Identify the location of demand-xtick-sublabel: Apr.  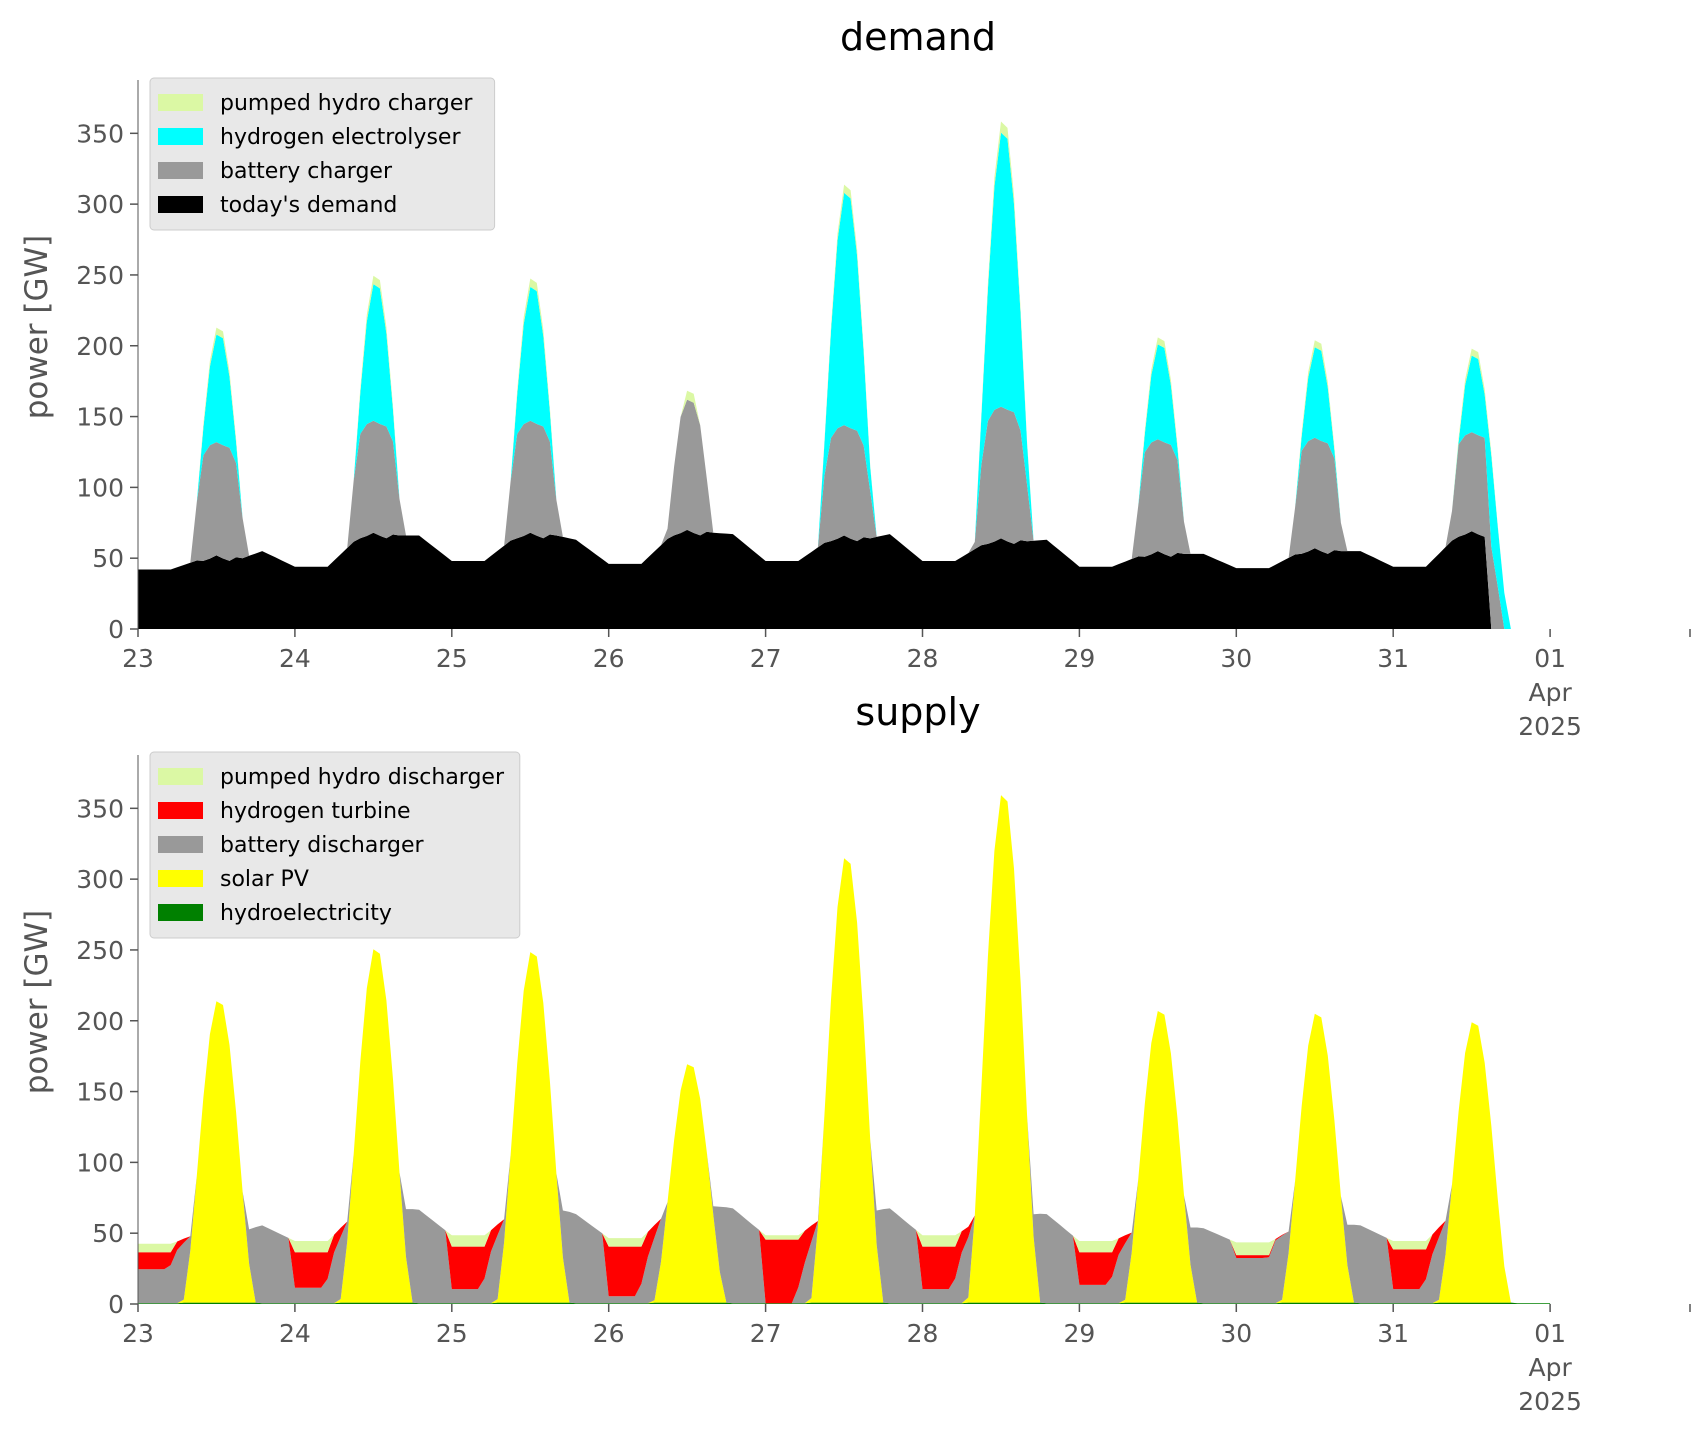
(1550, 692).